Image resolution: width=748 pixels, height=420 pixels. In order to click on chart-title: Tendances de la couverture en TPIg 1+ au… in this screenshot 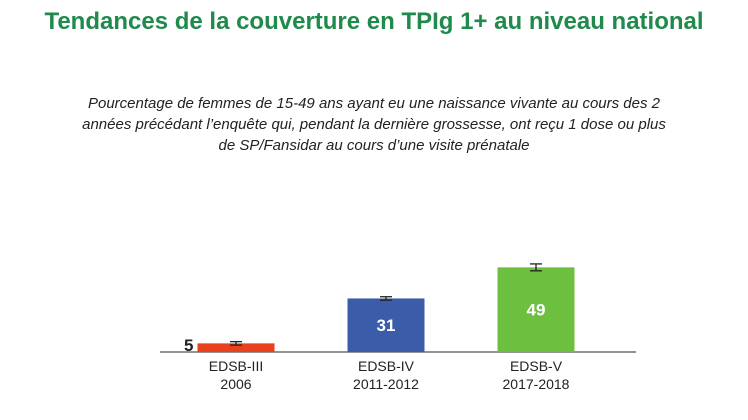, I will do `click(374, 21)`.